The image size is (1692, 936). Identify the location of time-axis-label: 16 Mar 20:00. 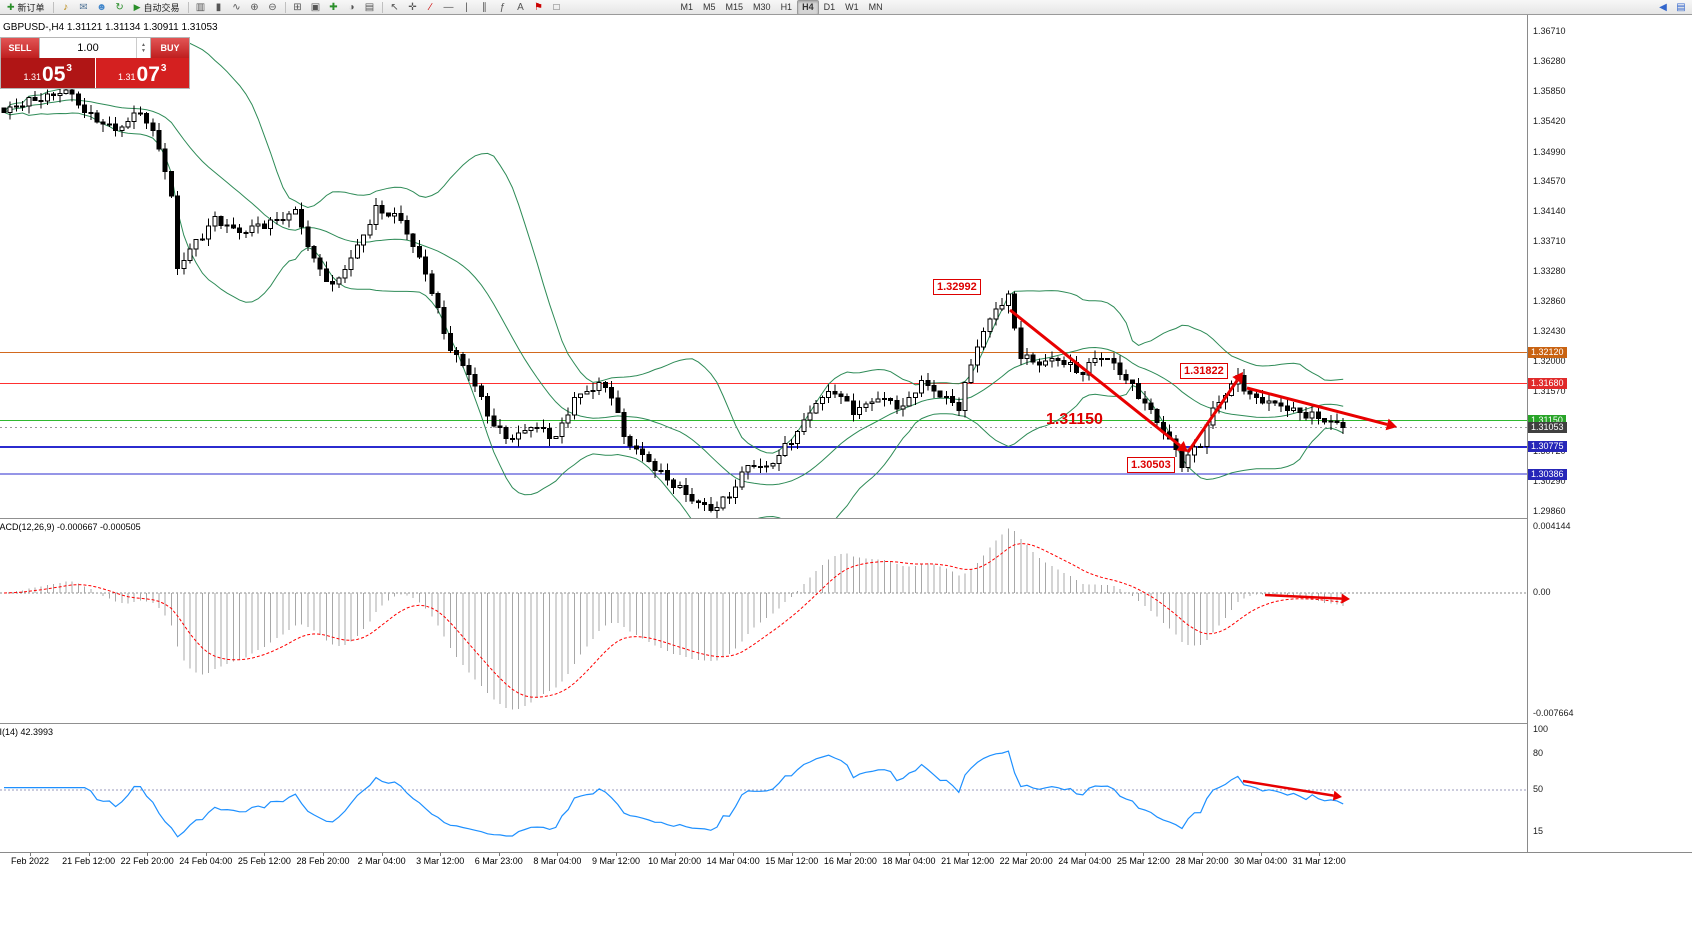
(850, 861).